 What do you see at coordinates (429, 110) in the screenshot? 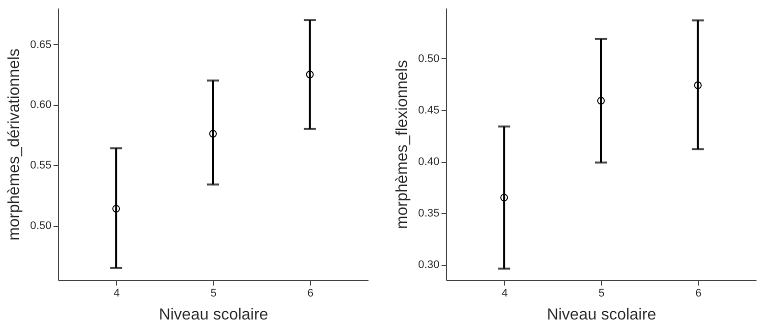
I see `y-tick-label: 0.45` at bounding box center [429, 110].